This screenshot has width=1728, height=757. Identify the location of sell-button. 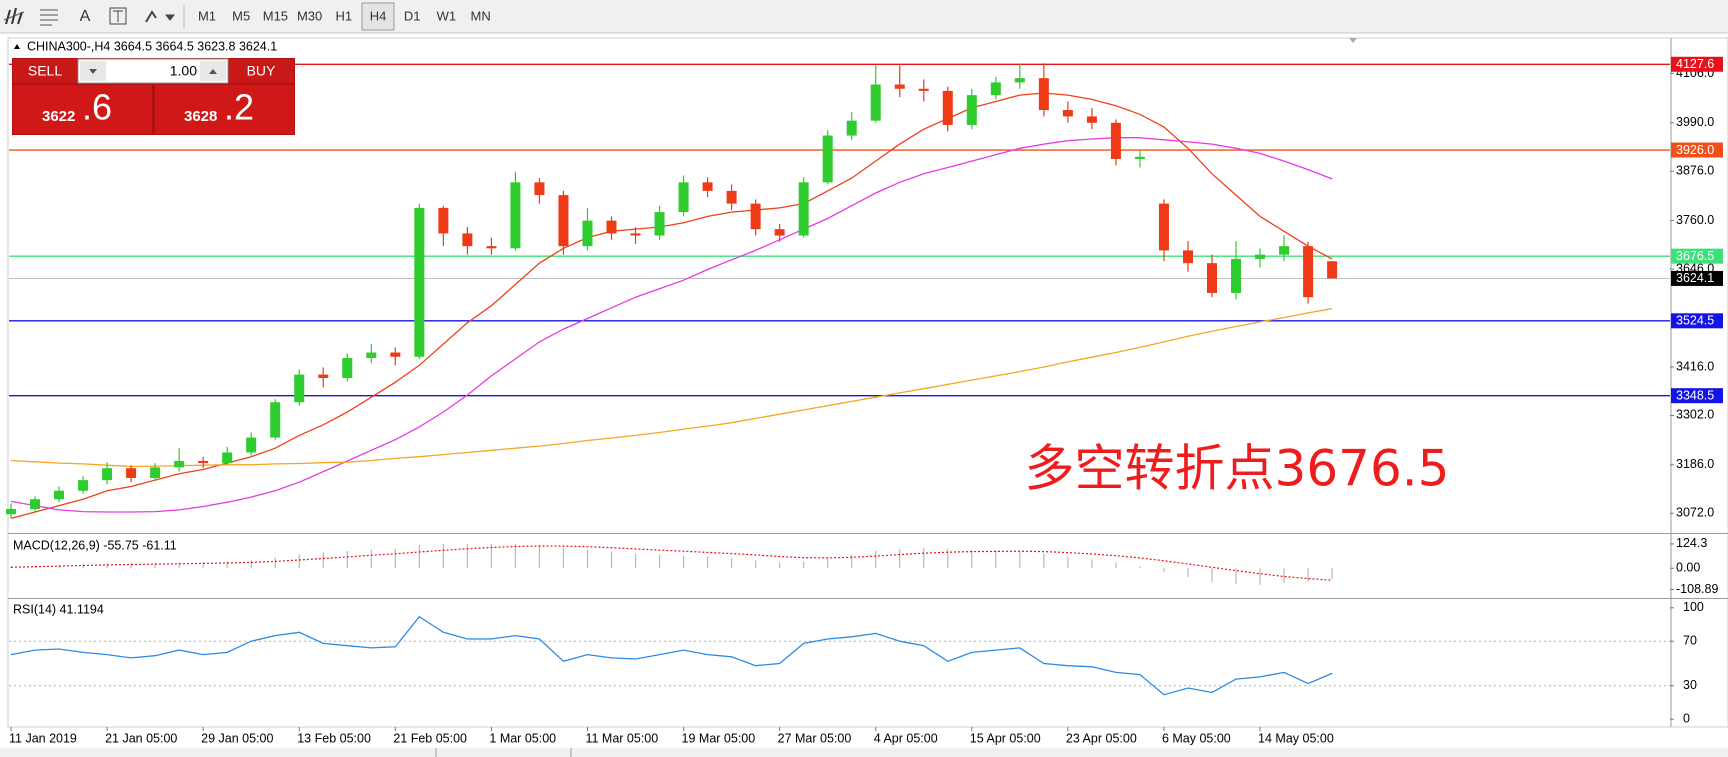
(45, 71).